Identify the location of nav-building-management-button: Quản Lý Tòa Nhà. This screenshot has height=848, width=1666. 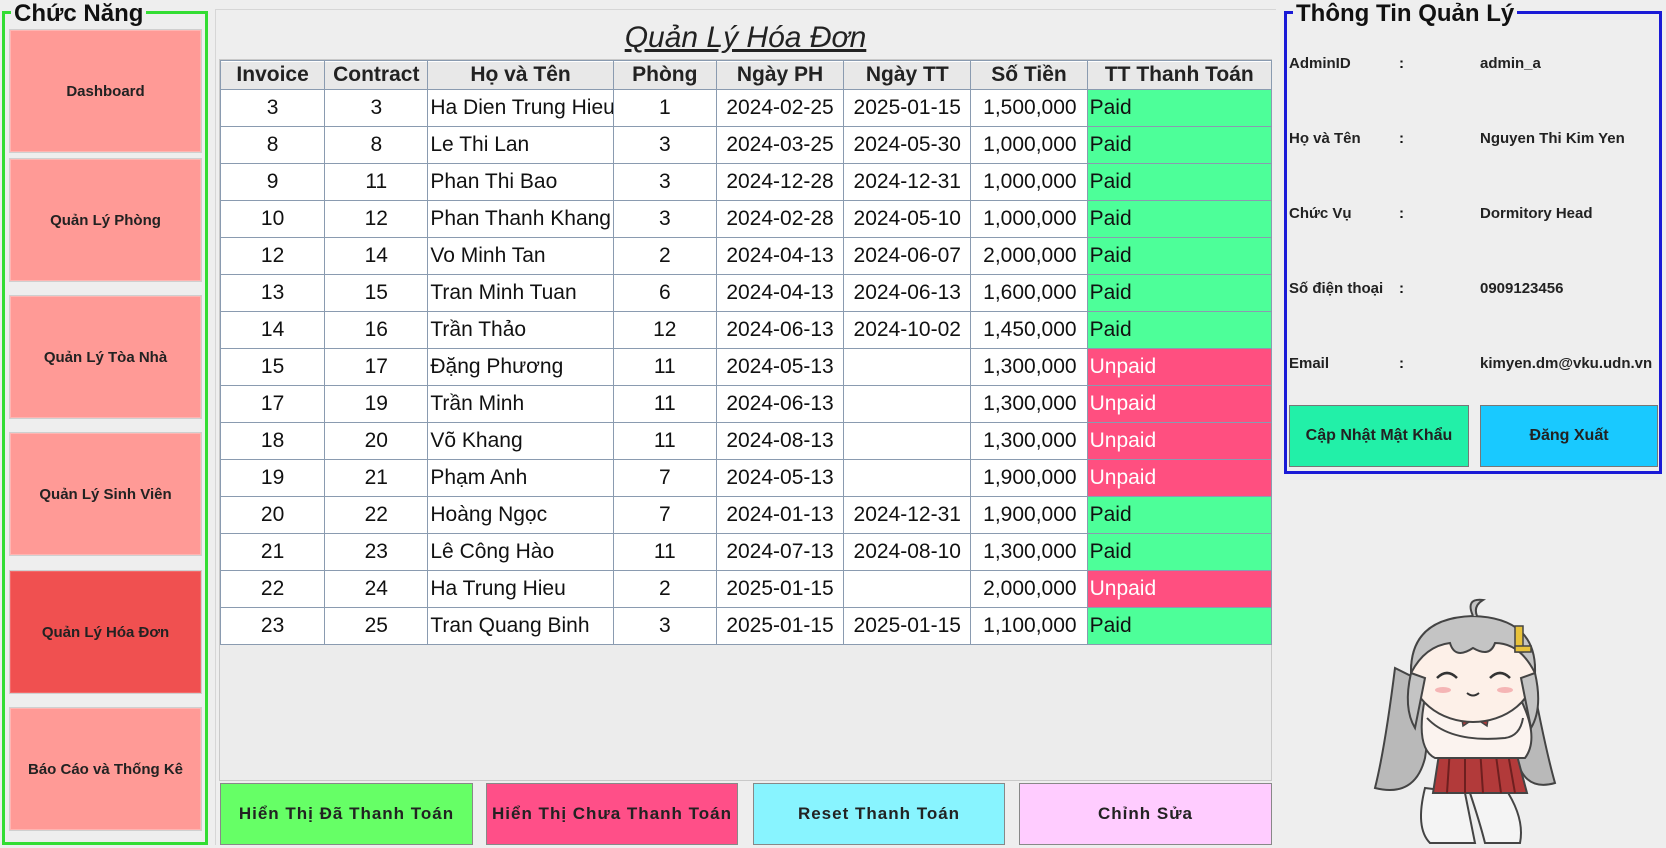
(105, 357).